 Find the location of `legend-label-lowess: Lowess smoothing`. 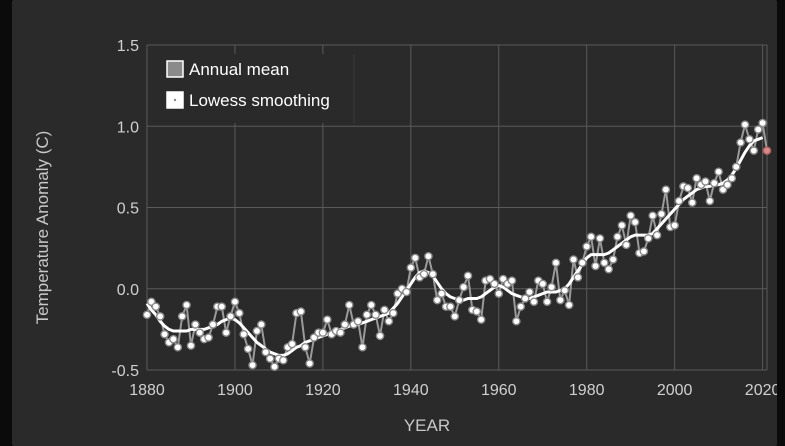

legend-label-lowess: Lowess smoothing is located at coordinates (259, 100).